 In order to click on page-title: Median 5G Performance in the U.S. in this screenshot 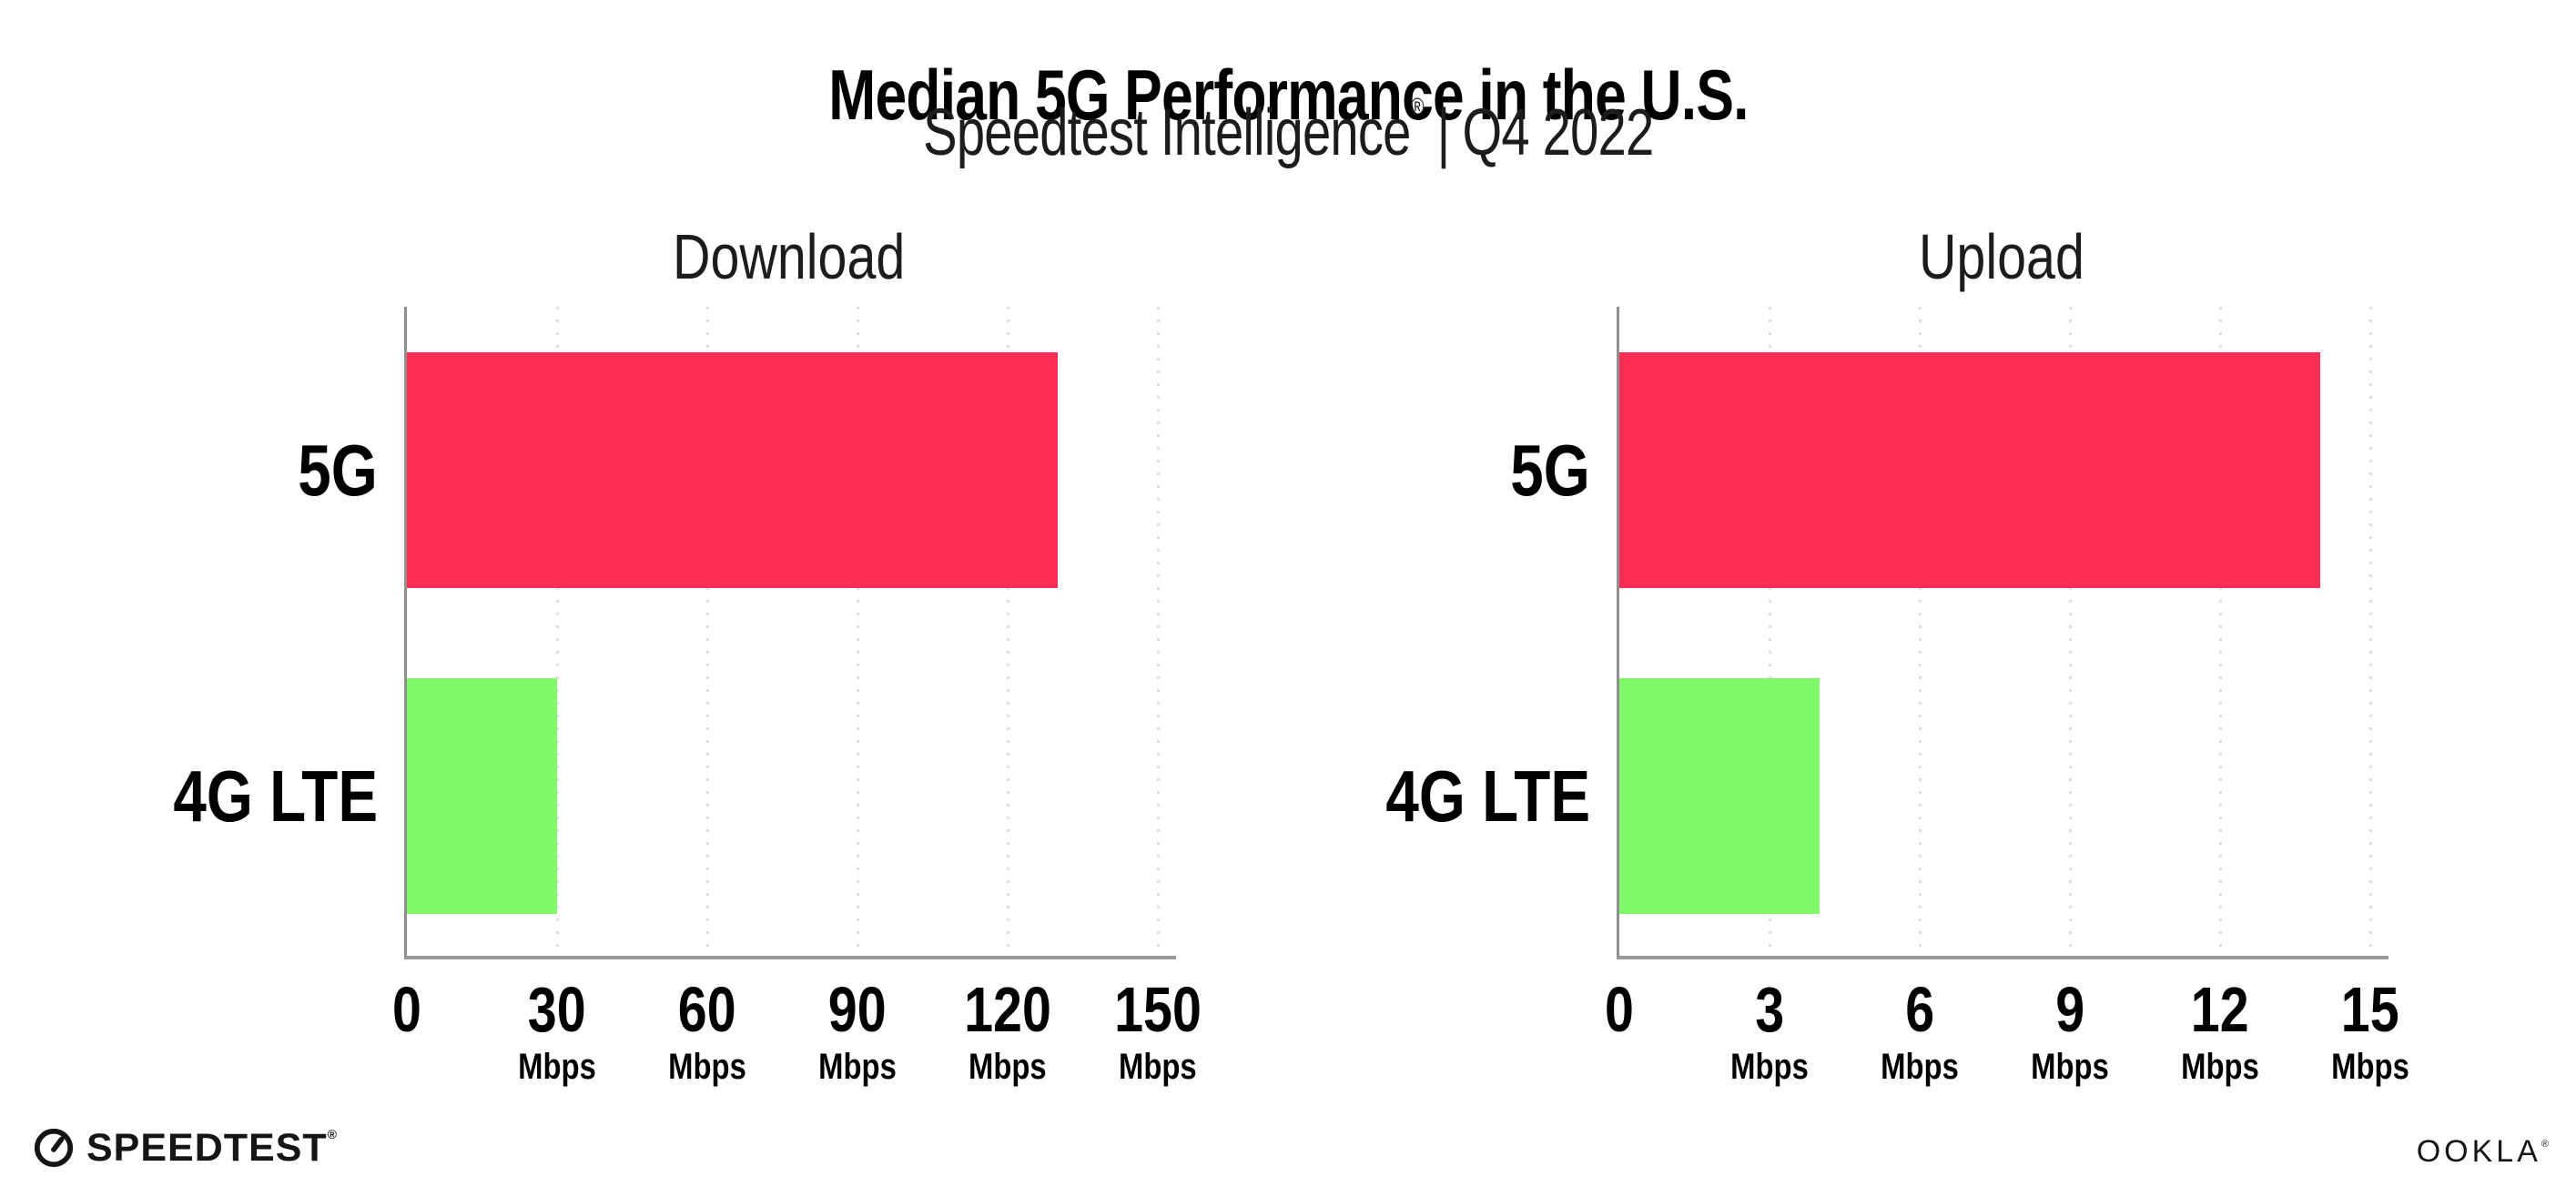, I will do `click(1288, 96)`.